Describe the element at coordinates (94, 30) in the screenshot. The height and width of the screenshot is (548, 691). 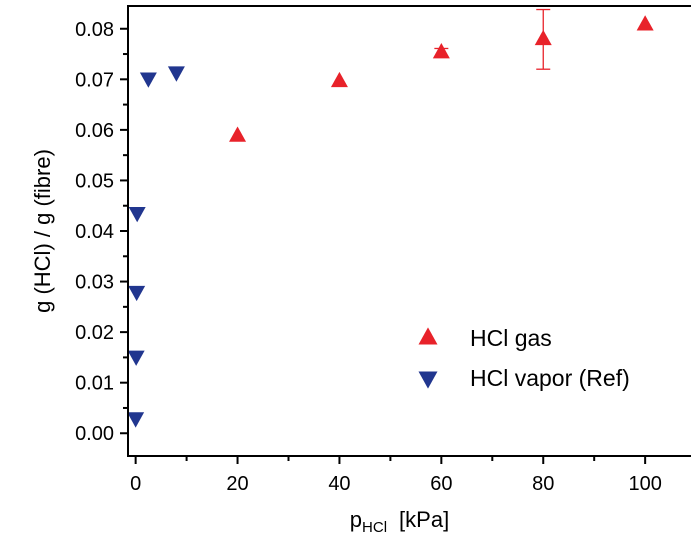
I see `y-tick-label-0.08: 0.08` at that location.